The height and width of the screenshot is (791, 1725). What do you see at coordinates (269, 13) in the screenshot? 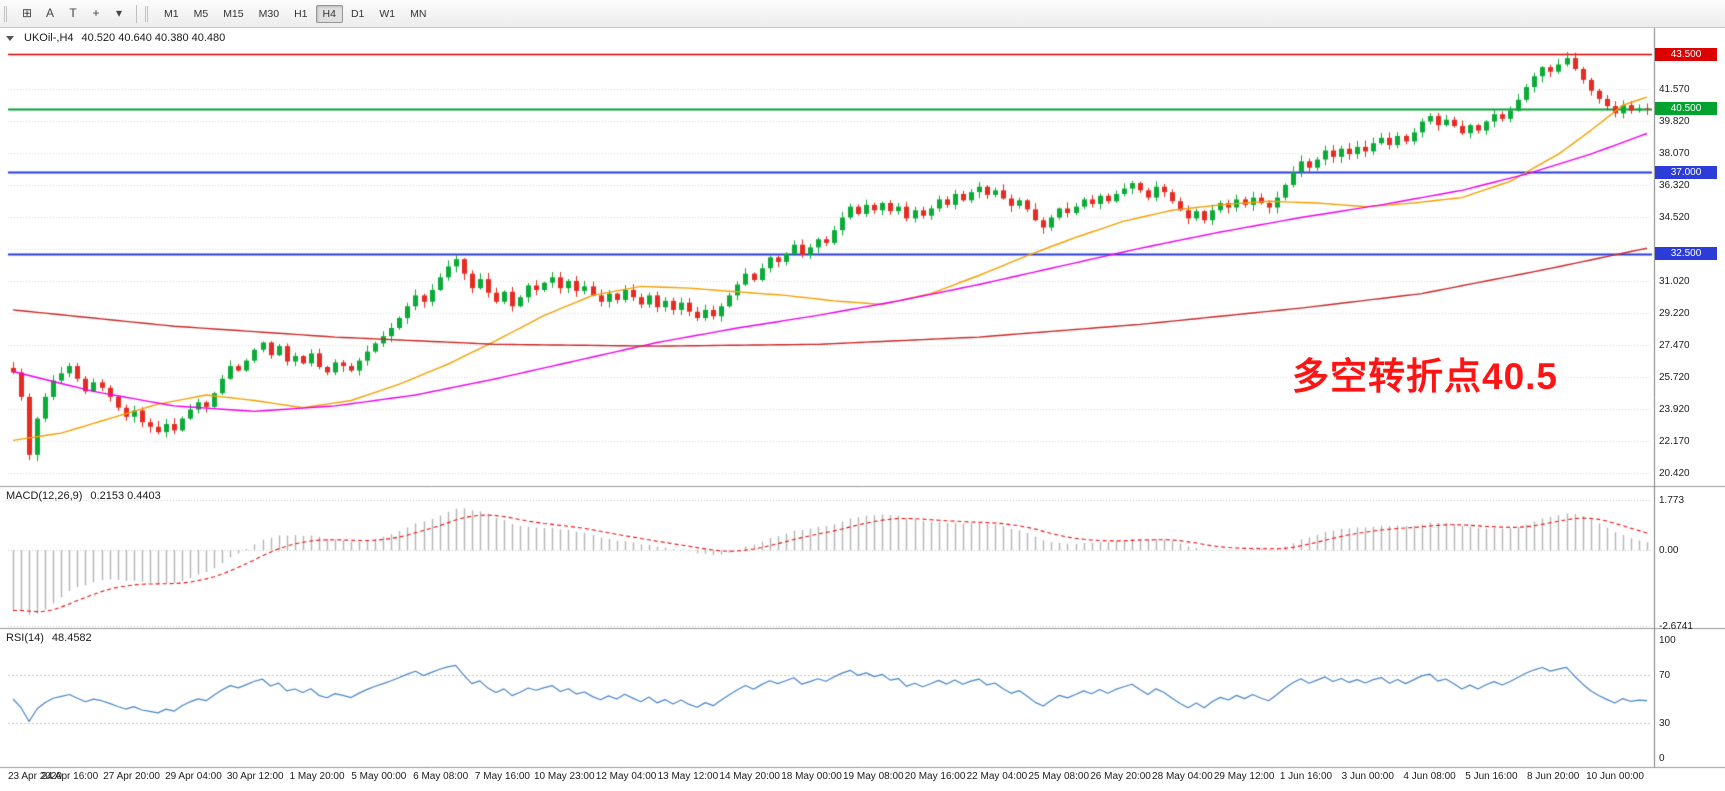
I see `timeframe-m30-button: M30` at bounding box center [269, 13].